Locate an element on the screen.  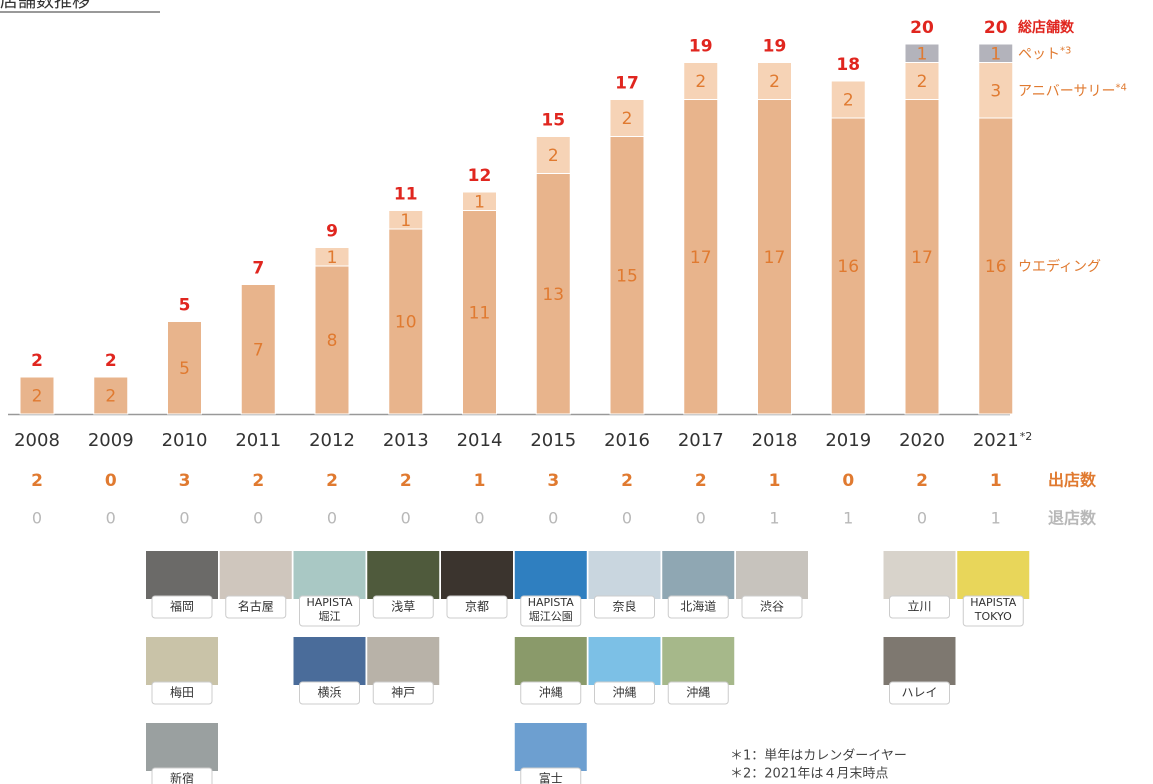
segment-label: 8 is located at coordinates (332, 341).